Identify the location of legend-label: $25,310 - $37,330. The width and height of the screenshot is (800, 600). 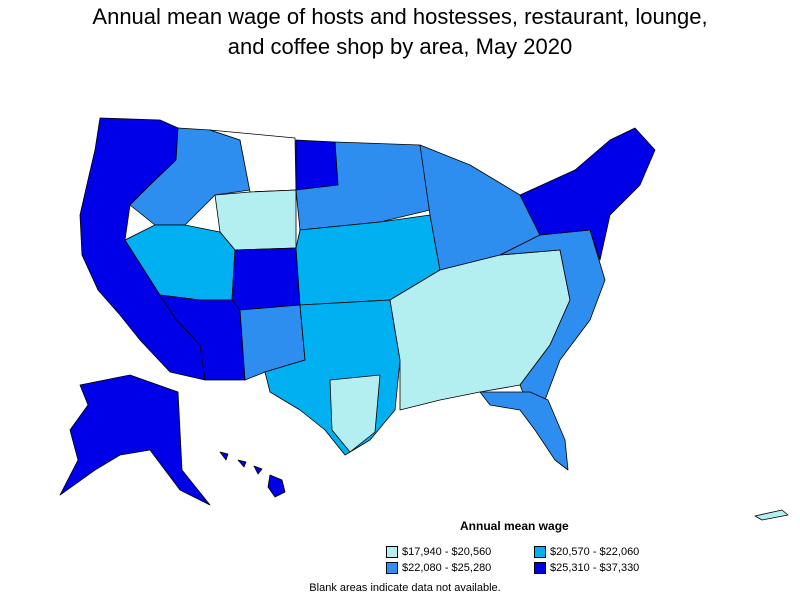
(595, 568).